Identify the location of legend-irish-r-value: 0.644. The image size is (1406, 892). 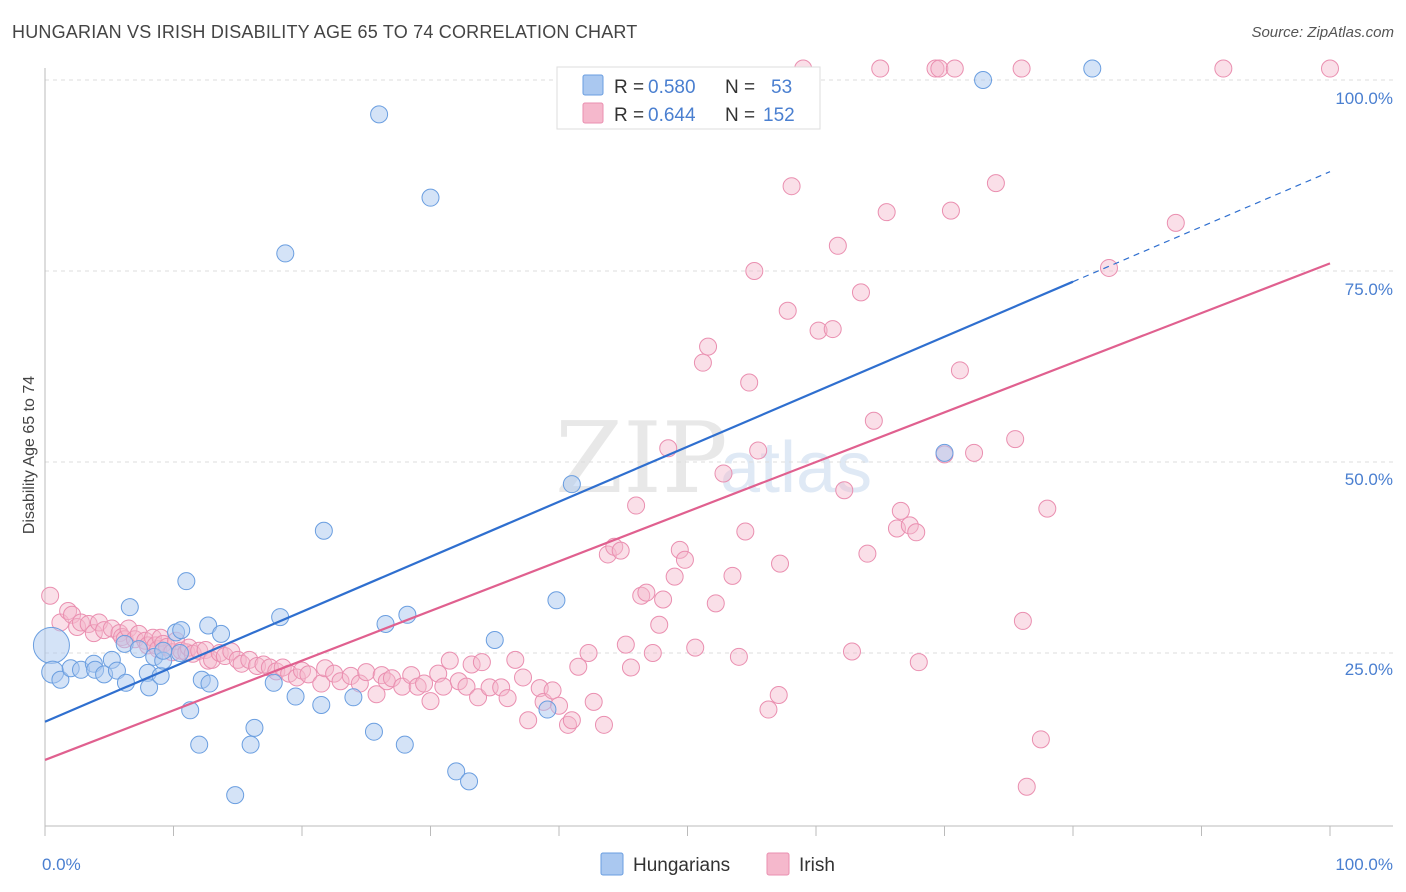
(672, 115).